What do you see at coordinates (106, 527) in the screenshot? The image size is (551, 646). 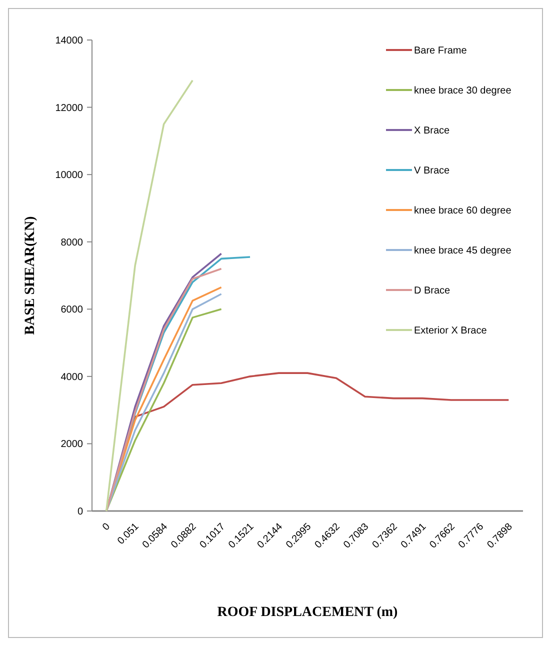 I see `x-tick-label: 0` at bounding box center [106, 527].